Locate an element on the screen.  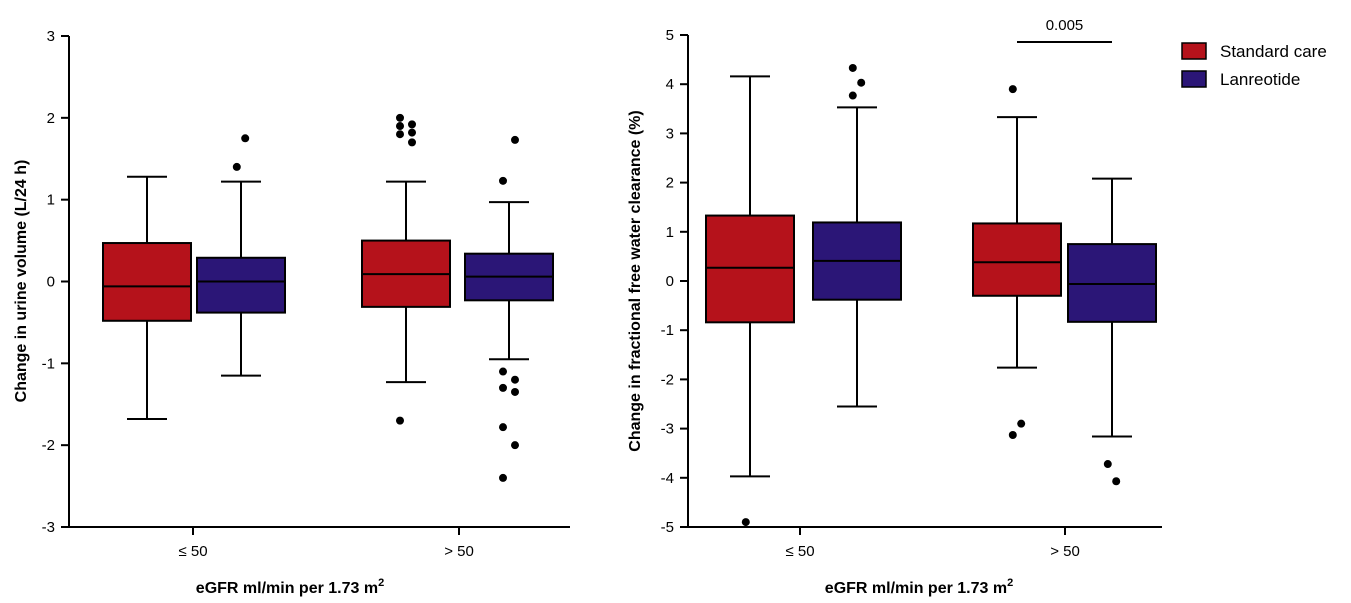
significance-label: 0.005 is located at coordinates (1065, 25).